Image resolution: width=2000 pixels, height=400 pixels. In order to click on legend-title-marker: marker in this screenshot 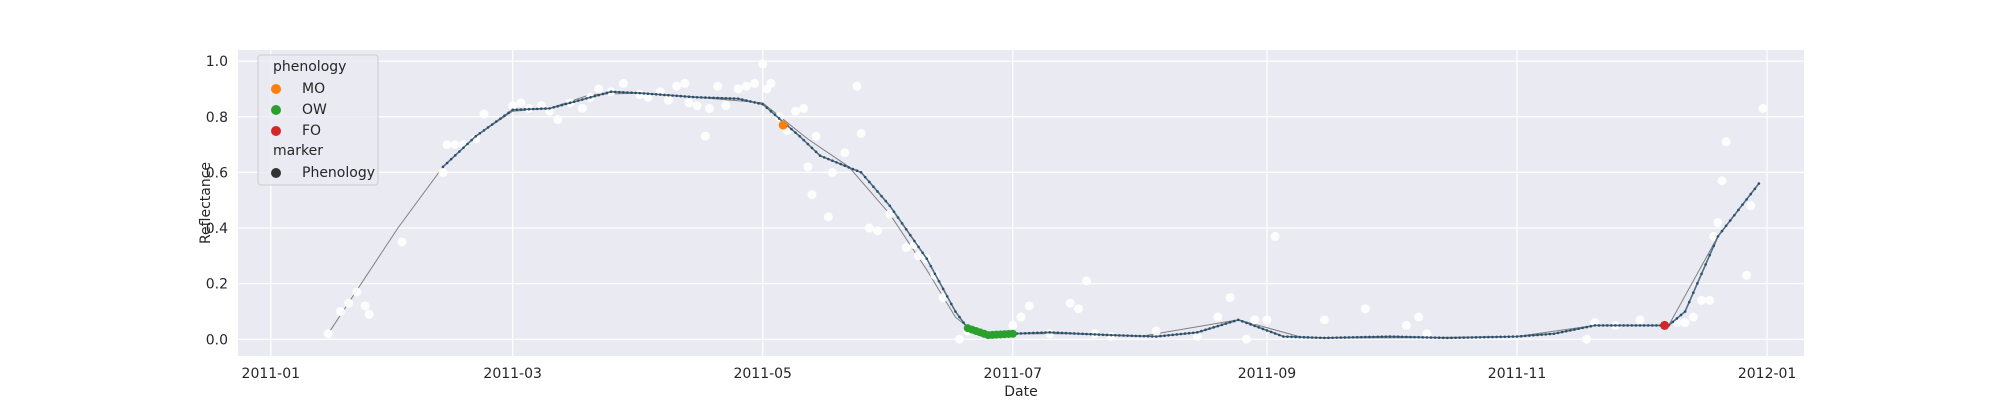, I will do `click(298, 151)`.